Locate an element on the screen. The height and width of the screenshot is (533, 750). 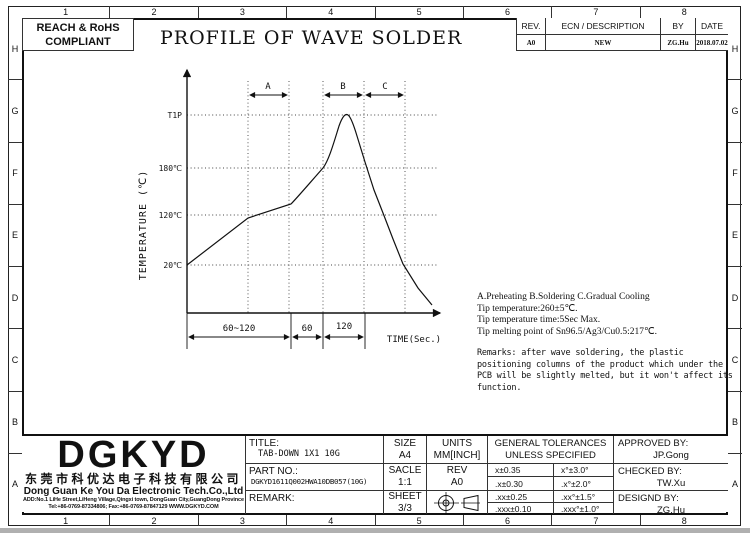
title-value: TAB-DOWN 1X1 10G is located at coordinates (299, 454).